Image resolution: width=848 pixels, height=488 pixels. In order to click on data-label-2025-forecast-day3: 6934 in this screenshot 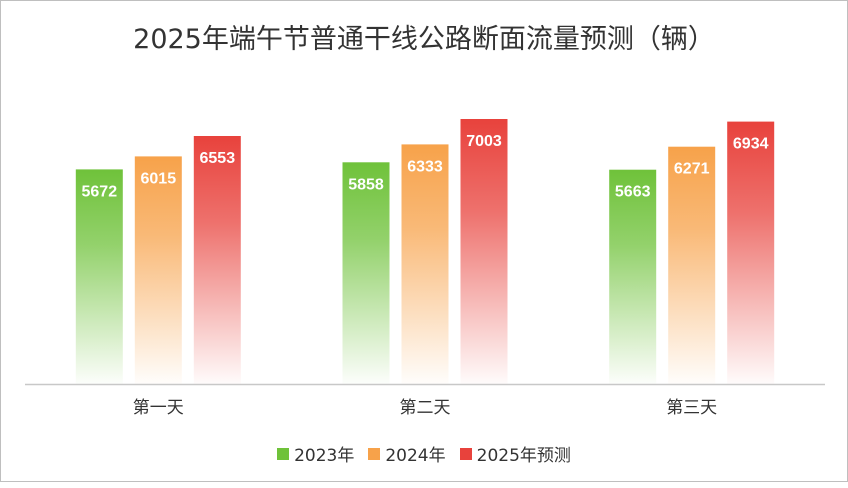, I will do `click(751, 144)`.